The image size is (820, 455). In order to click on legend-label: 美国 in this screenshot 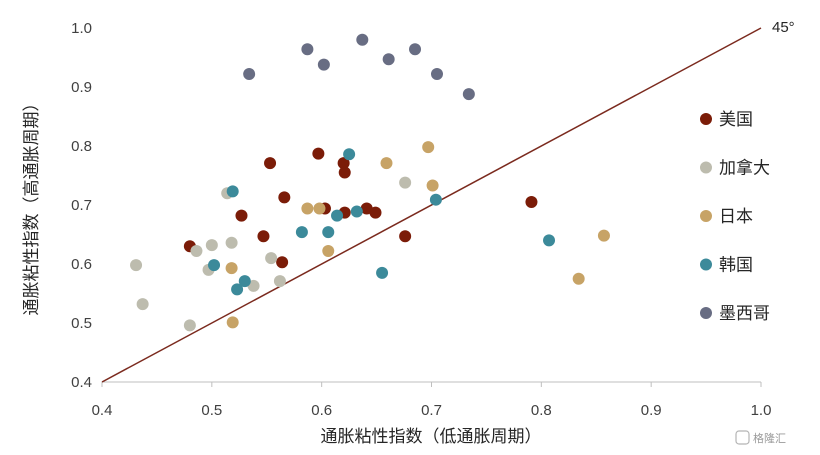, I will do `click(736, 120)`.